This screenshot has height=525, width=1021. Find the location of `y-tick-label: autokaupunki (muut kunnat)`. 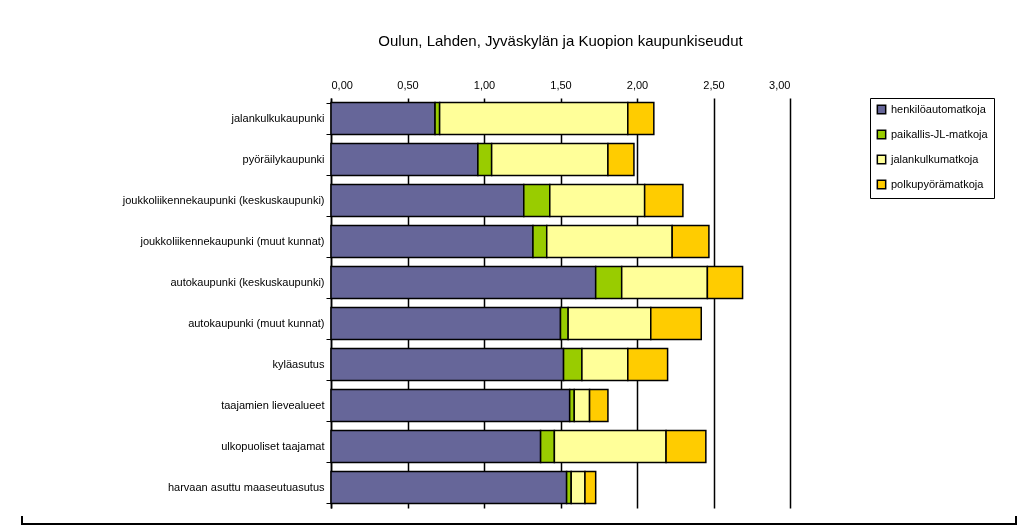

y-tick-label: autokaupunki (muut kunnat) is located at coordinates (256, 323).